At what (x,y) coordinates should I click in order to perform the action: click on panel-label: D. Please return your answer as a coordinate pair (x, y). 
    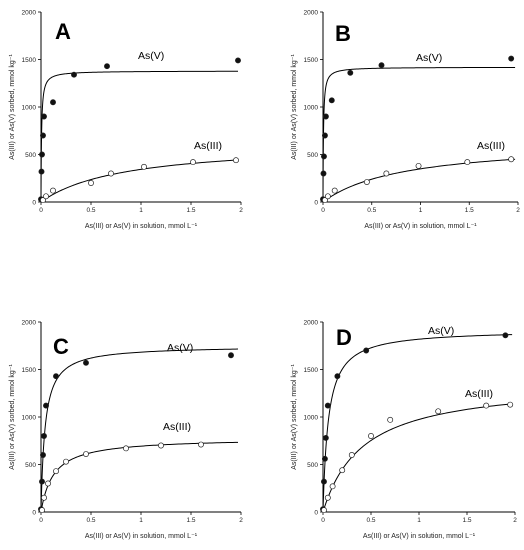
    Looking at the image, I should click on (344, 337).